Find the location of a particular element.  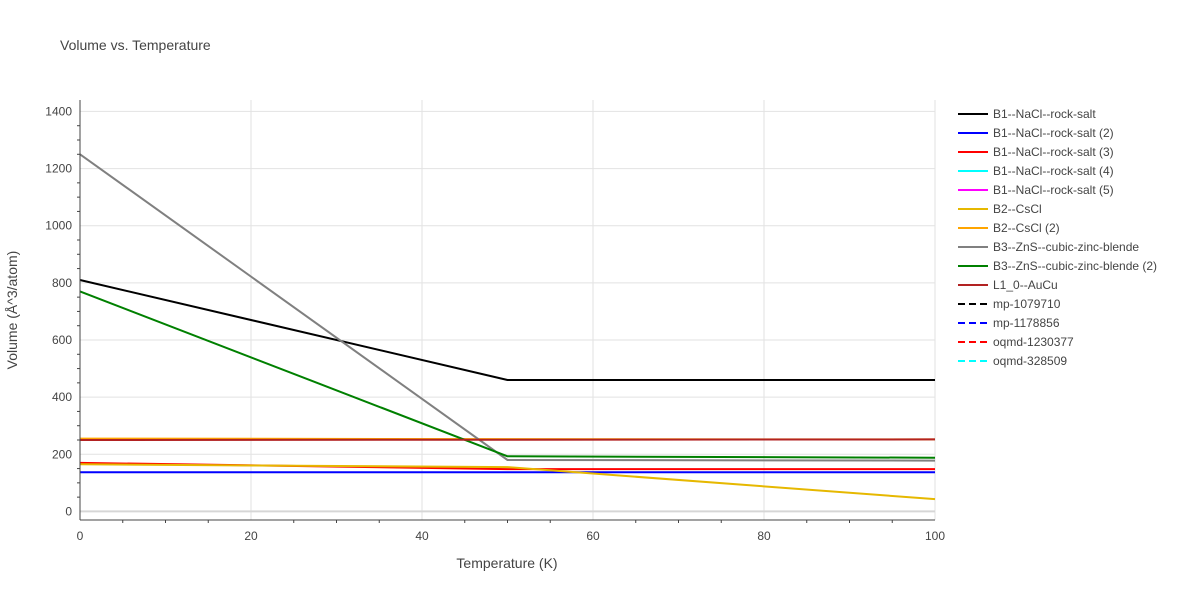

y-axis-title: Volume (Å^3/atom) is located at coordinates (12, 310).